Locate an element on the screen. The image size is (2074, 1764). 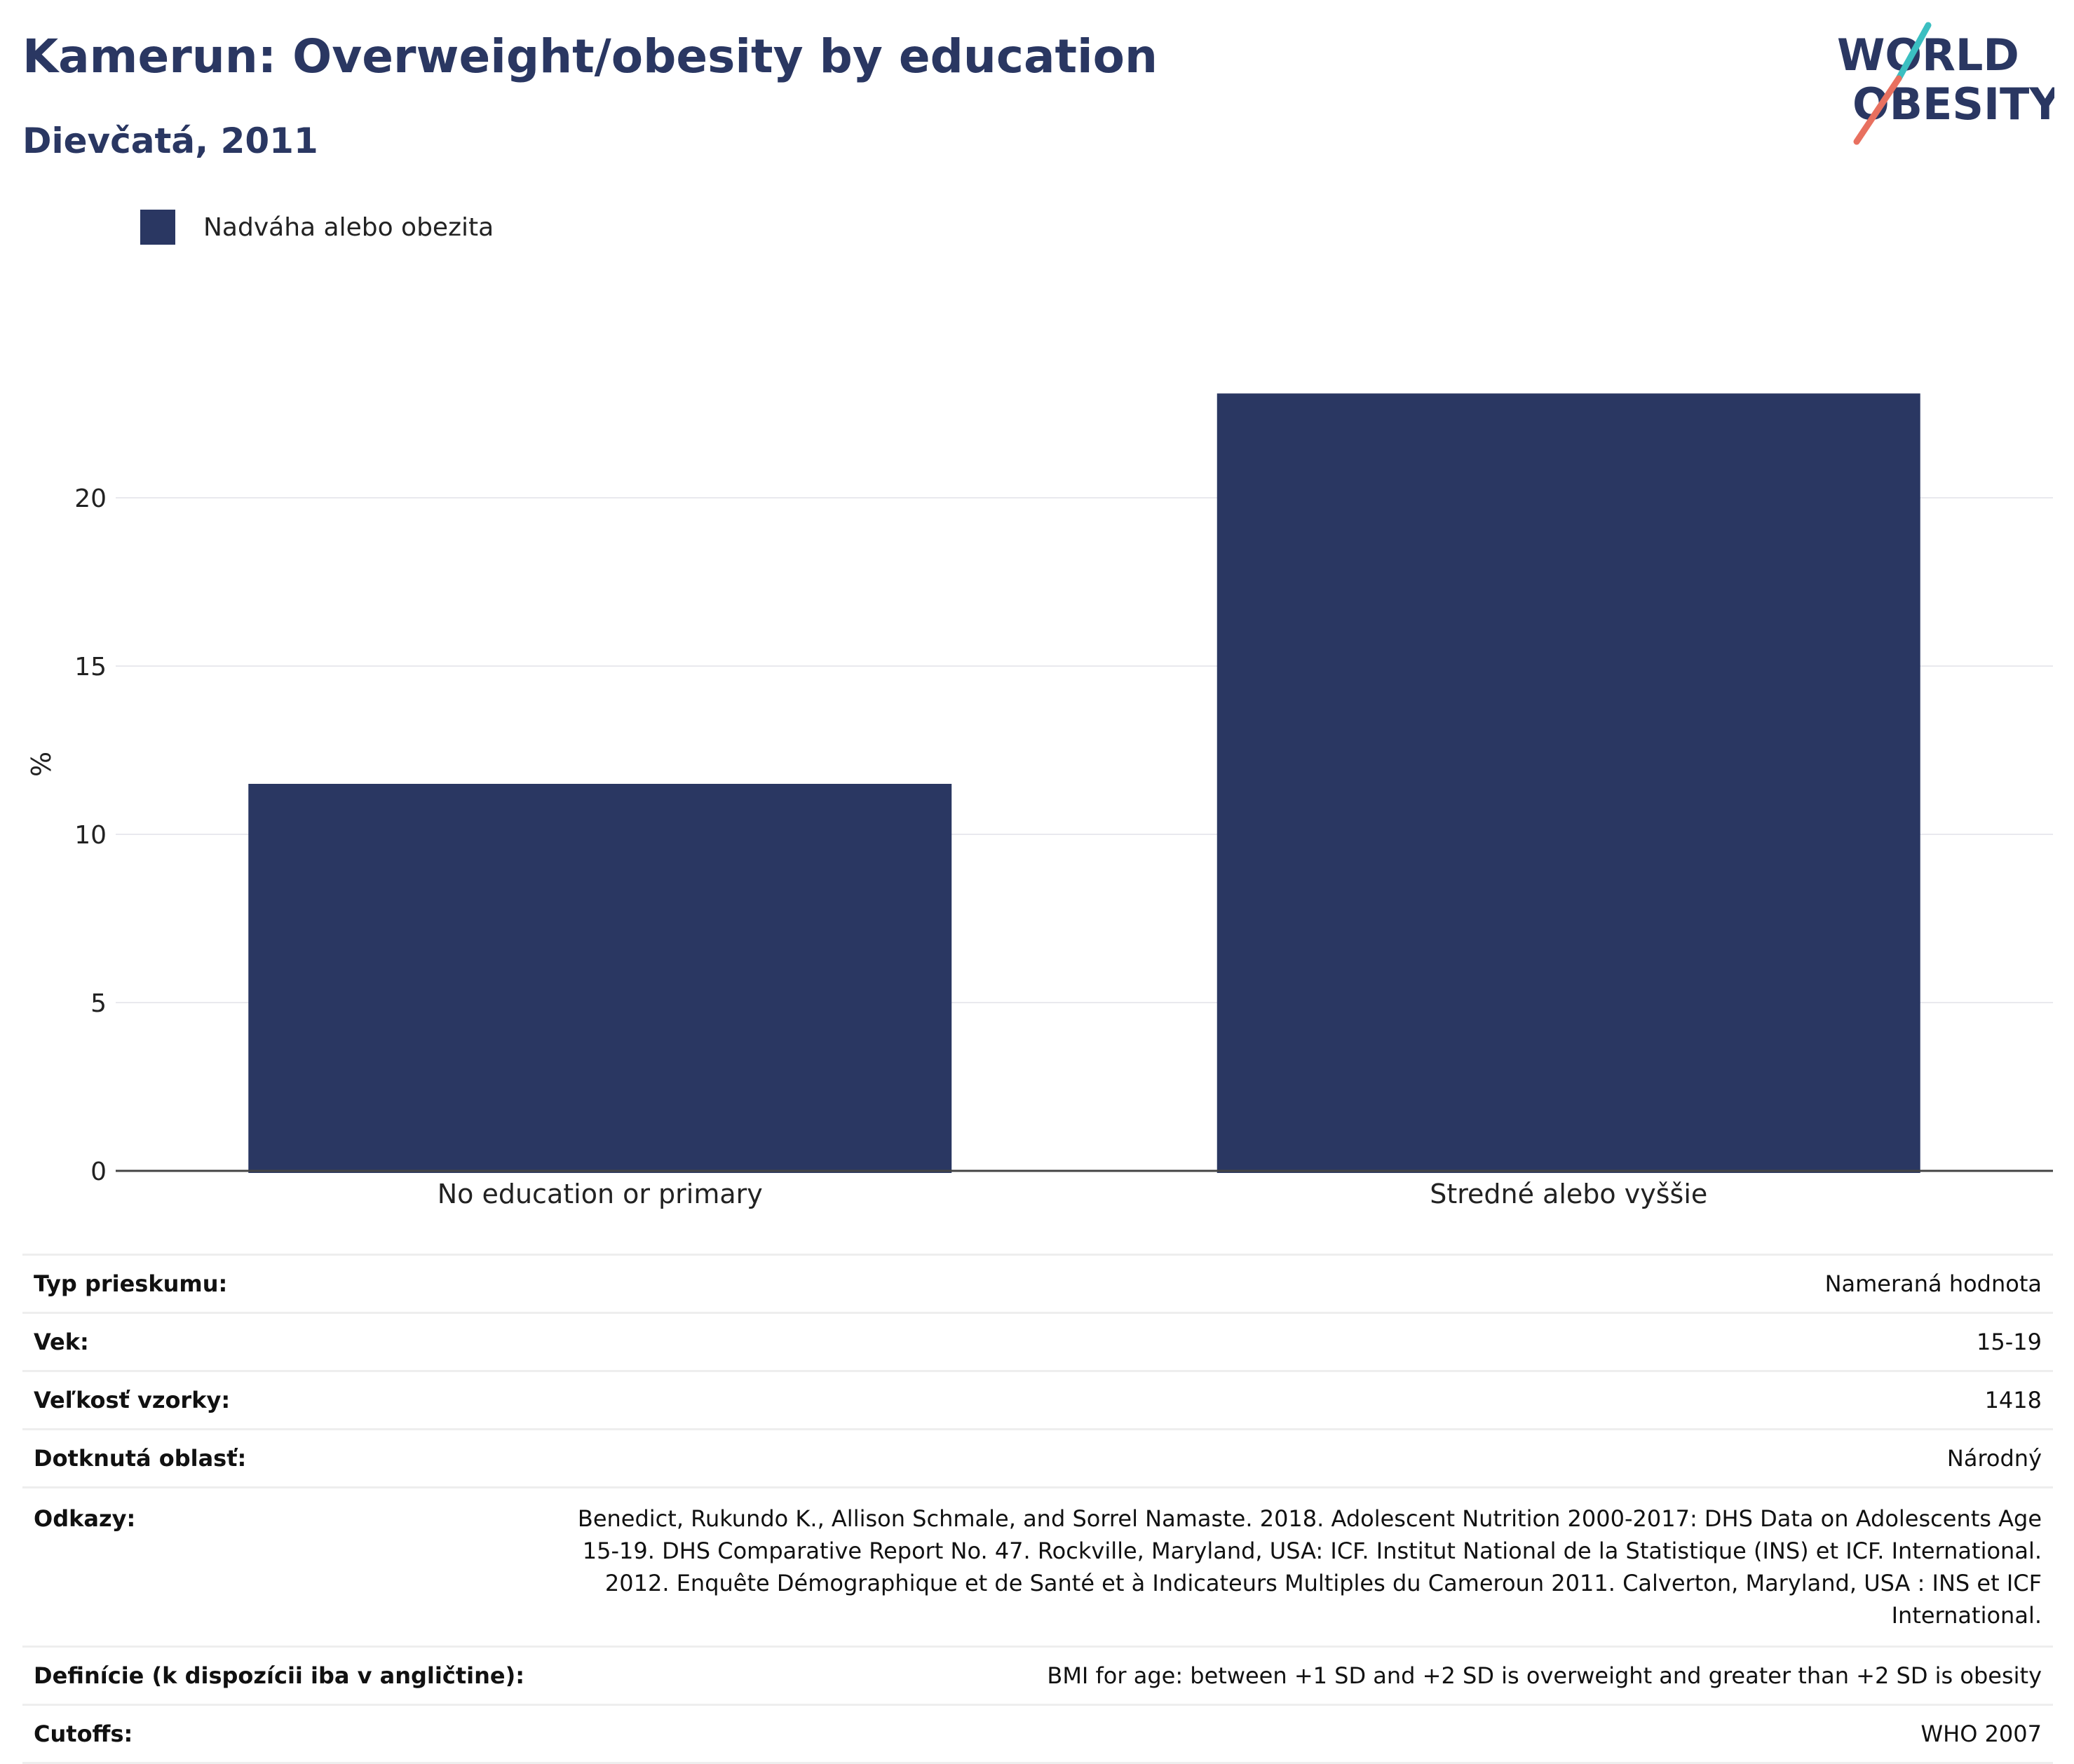
logo-slash-teal is located at coordinates (1913, 52).